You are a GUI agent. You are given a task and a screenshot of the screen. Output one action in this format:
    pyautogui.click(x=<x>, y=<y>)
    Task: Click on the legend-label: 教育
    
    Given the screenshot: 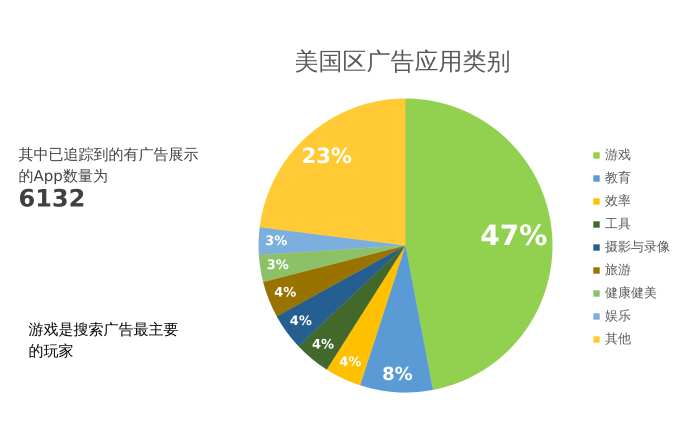 What is the action you would take?
    pyautogui.click(x=618, y=178)
    